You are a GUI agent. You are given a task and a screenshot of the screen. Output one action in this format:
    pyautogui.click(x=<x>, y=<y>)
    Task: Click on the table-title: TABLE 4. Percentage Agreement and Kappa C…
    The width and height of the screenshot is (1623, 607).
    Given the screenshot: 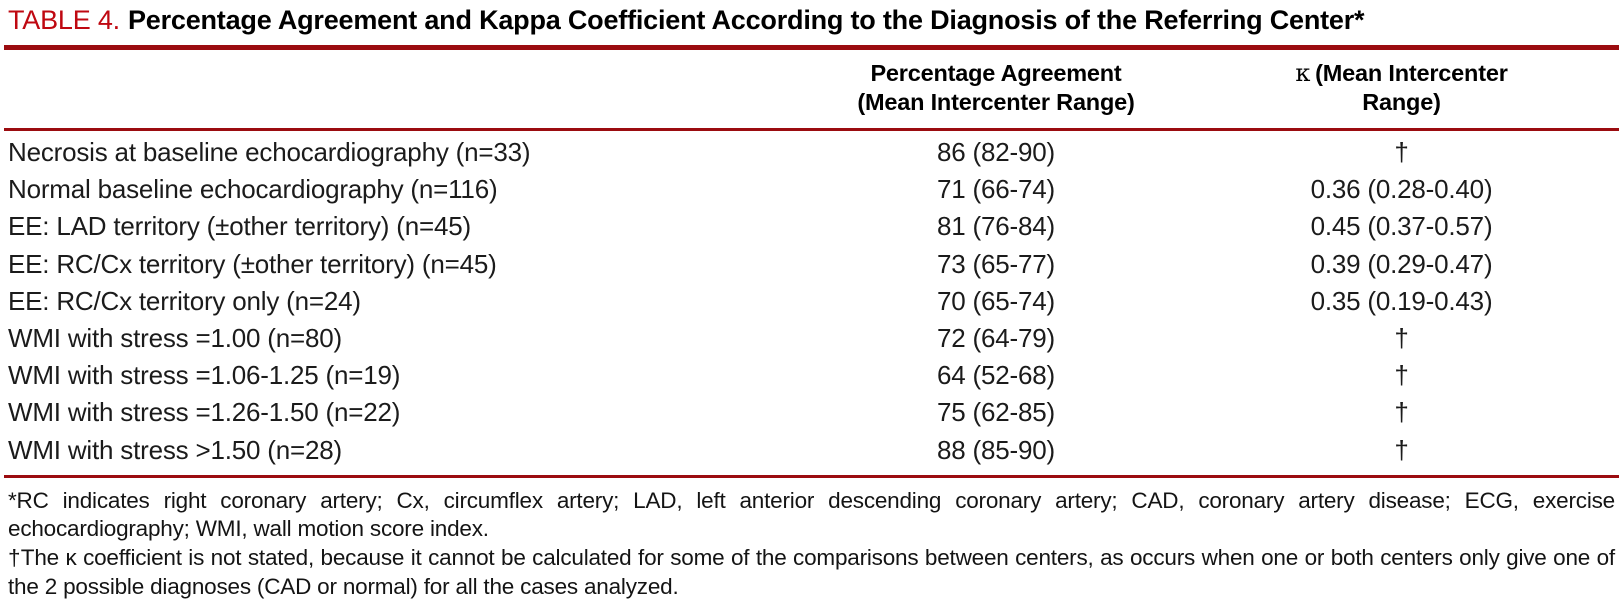 What is the action you would take?
    pyautogui.click(x=811, y=22)
    